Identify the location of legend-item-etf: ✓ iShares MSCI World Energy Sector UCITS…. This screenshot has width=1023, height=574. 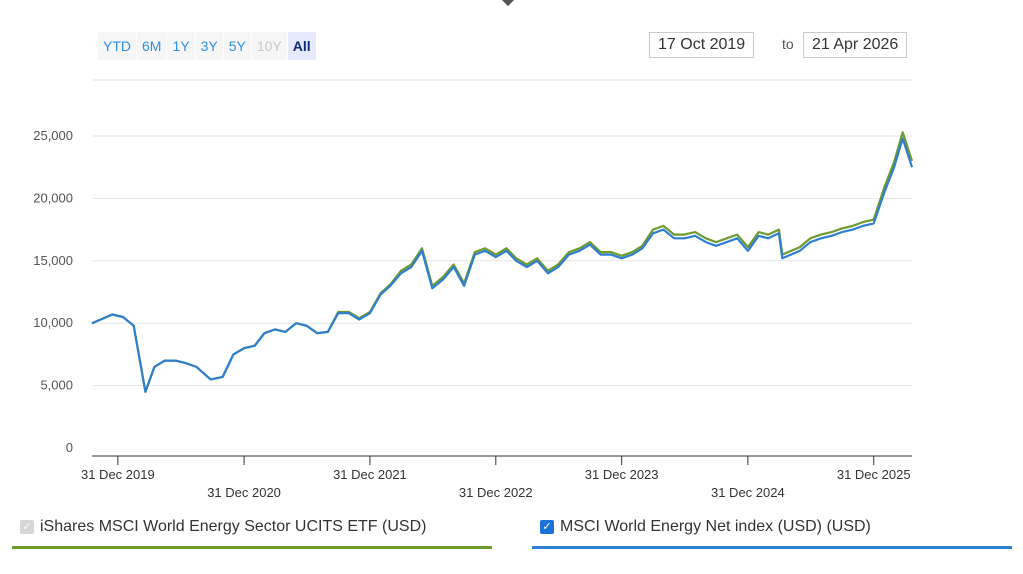
(252, 533).